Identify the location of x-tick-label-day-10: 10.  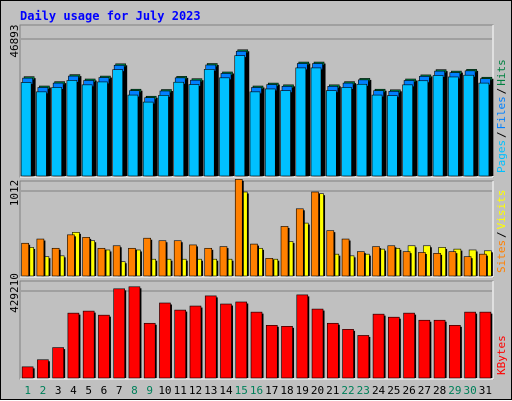
(164, 390).